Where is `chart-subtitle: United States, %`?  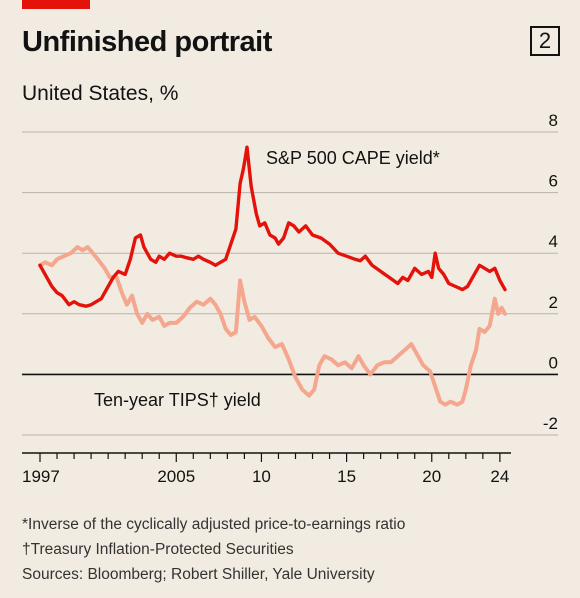 chart-subtitle: United States, % is located at coordinates (100, 93).